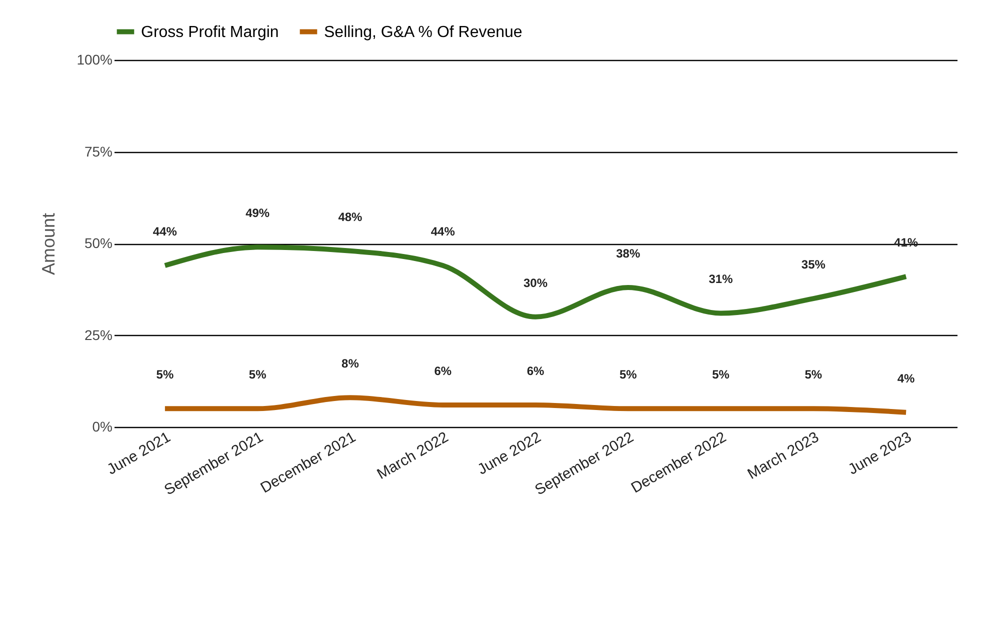 This screenshot has height=618, width=1000. Describe the element at coordinates (98, 151) in the screenshot. I see `y-tick-label: 75%` at that location.